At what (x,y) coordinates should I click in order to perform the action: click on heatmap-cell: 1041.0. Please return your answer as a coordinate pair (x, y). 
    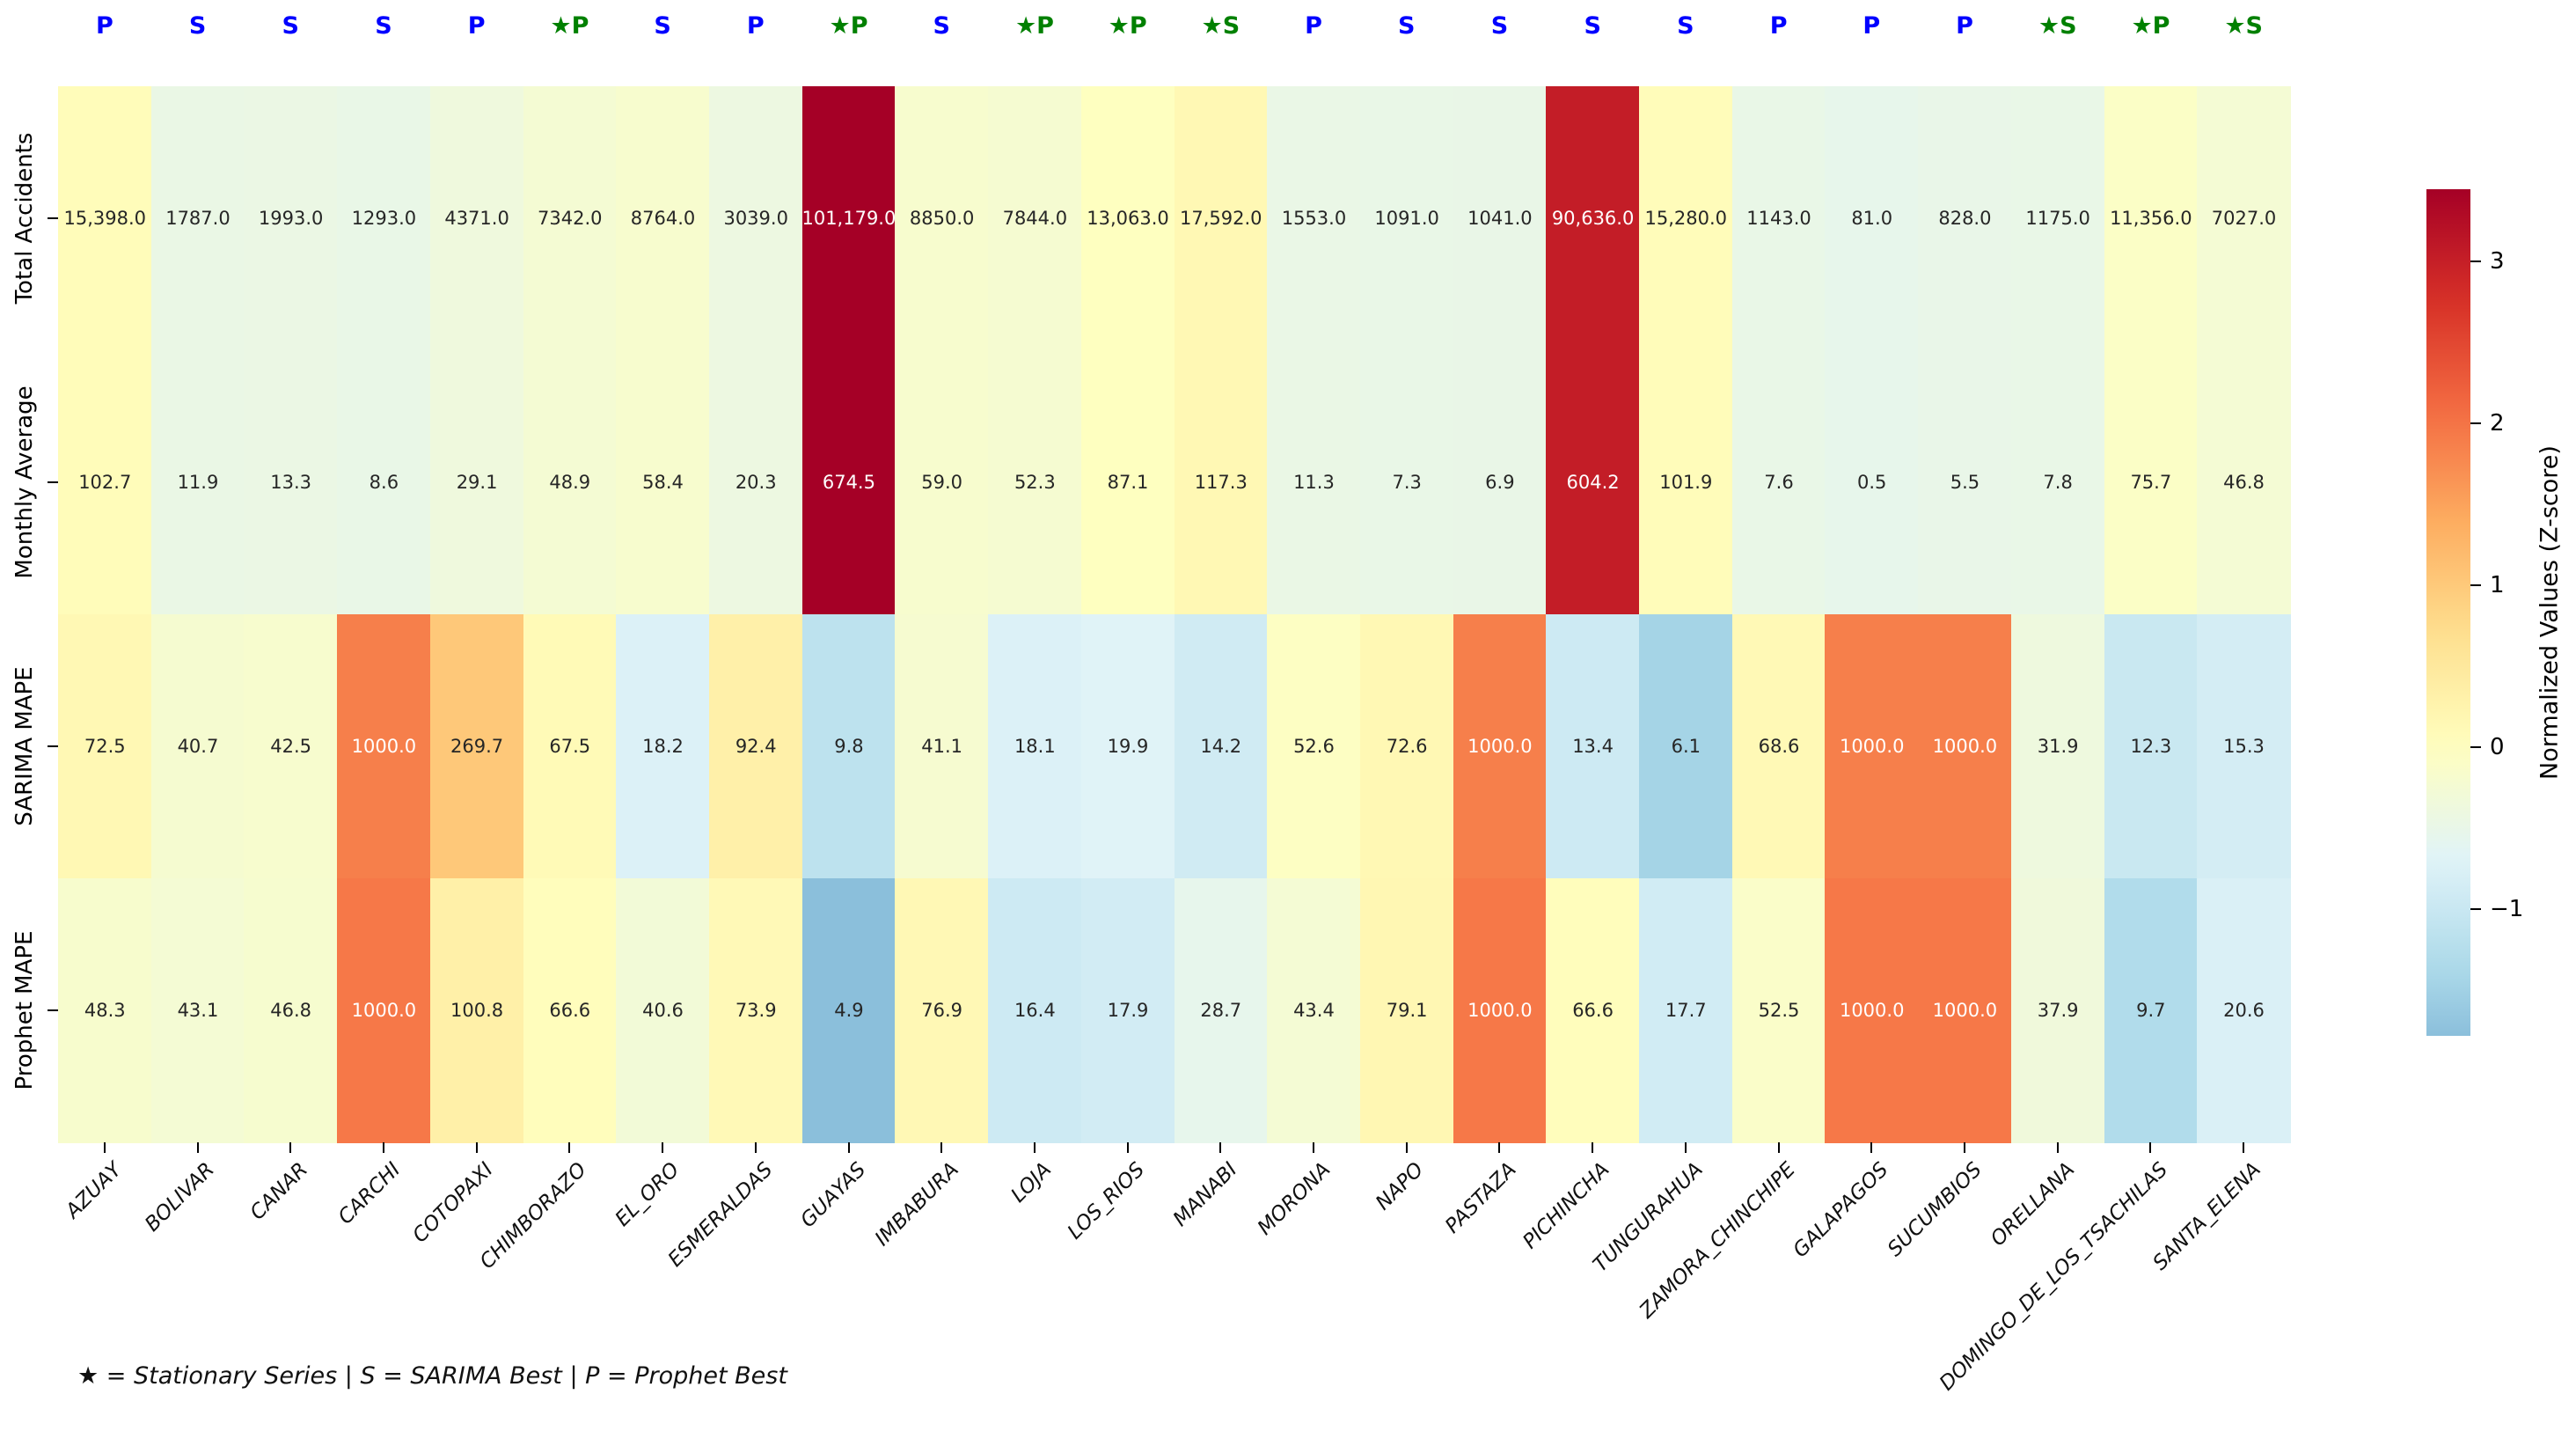
    Looking at the image, I should click on (1500, 218).